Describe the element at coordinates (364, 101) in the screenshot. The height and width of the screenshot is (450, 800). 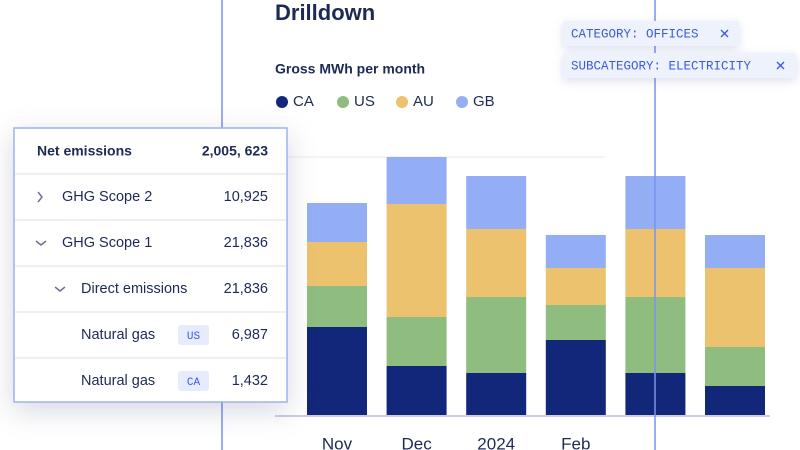
I see `legend-label: US` at that location.